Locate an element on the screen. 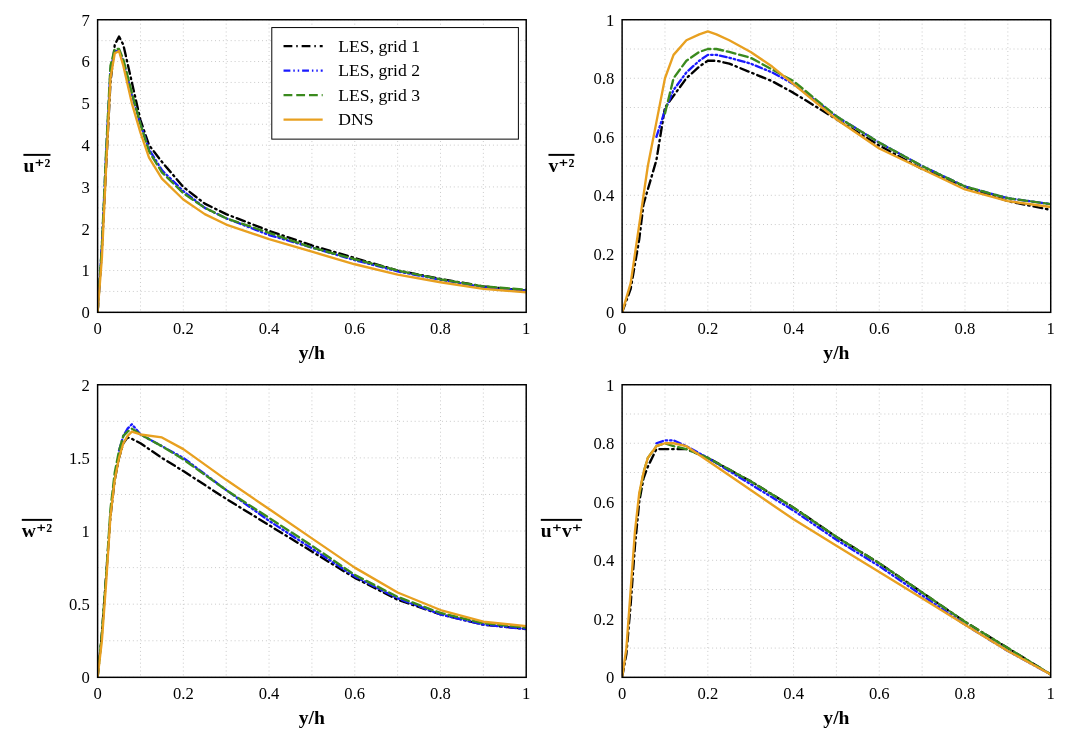  y-tick-label: 0.5 is located at coordinates (79, 605).